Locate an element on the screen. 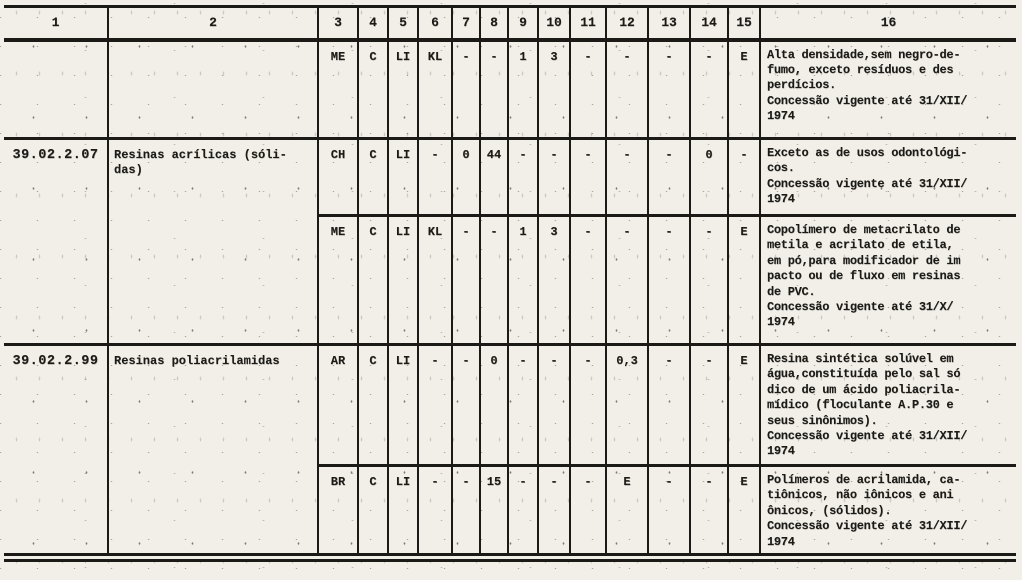 This screenshot has height=580, width=1022. code-cell is located at coordinates (56, 89).